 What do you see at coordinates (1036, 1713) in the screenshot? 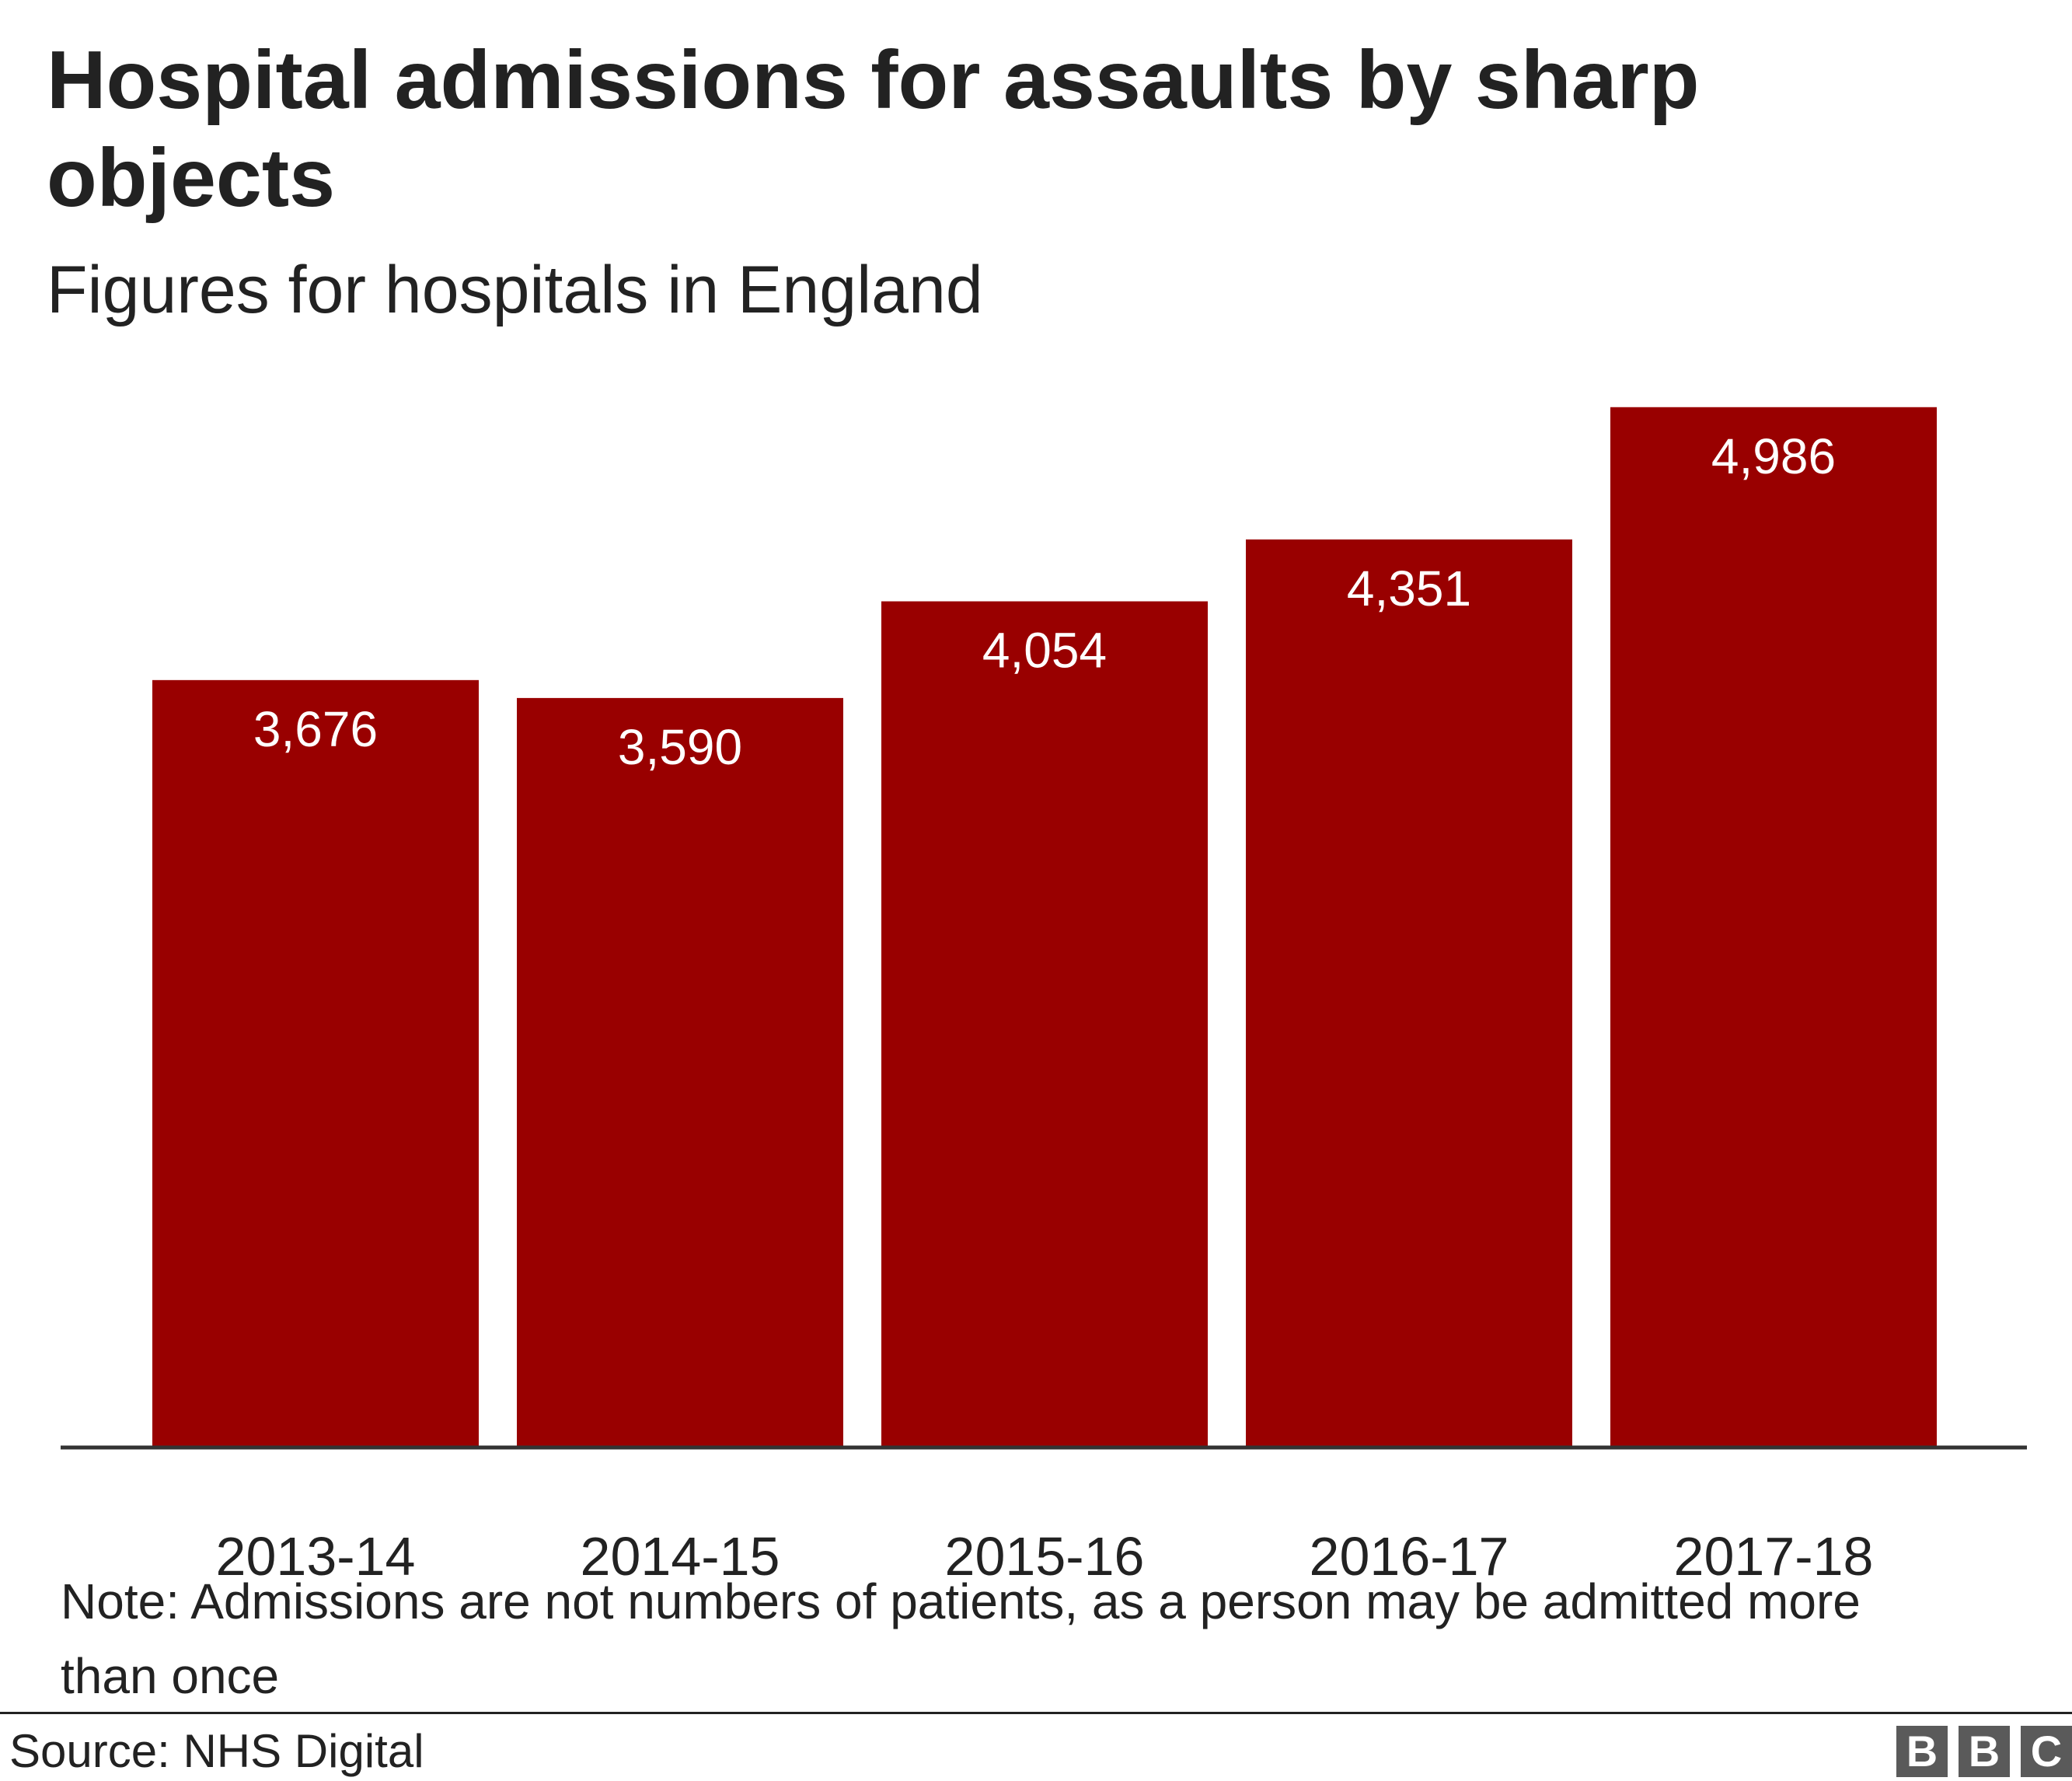
I see `footer-divider` at bounding box center [1036, 1713].